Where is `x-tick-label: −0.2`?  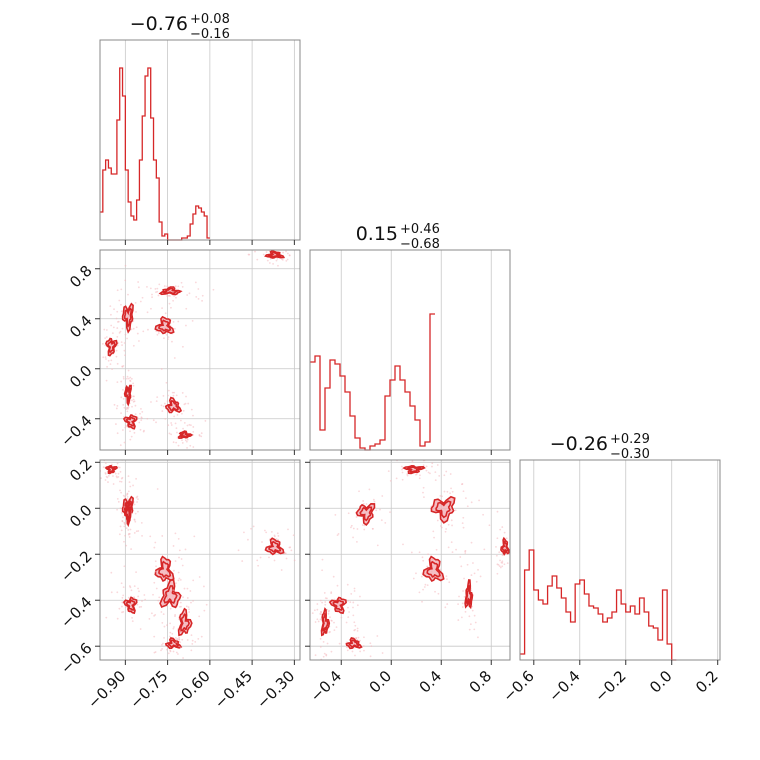 x-tick-label: −0.2 is located at coordinates (610, 686).